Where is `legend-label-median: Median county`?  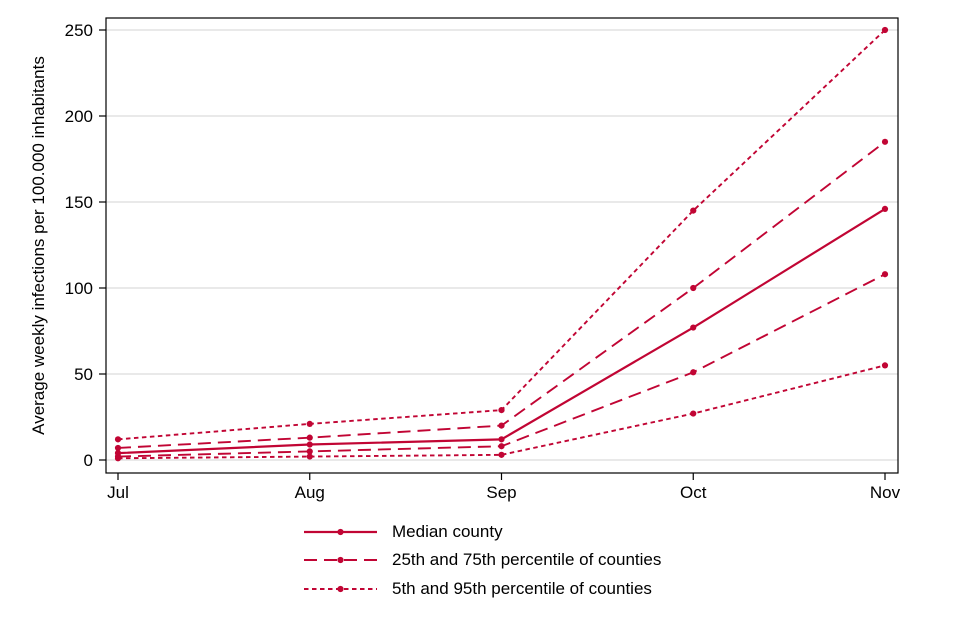
legend-label-median: Median county is located at coordinates (447, 532).